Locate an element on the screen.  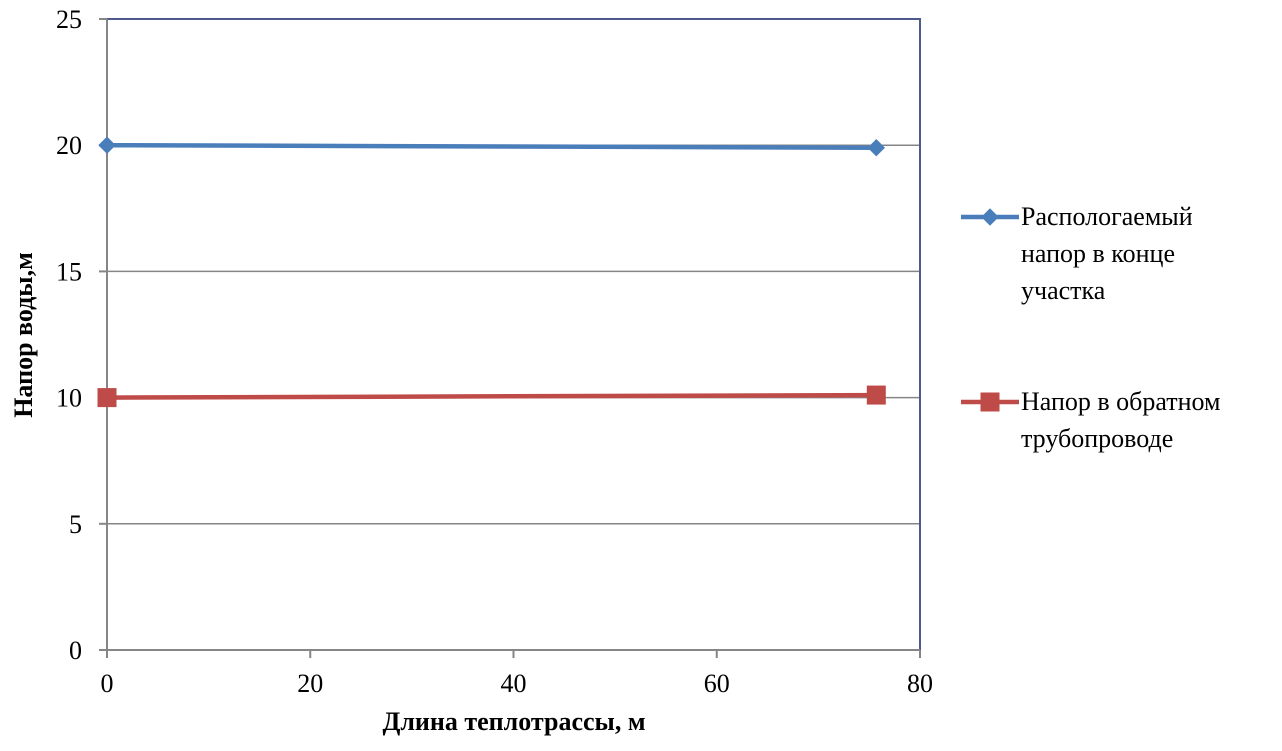
series-2-line is located at coordinates (491, 396).